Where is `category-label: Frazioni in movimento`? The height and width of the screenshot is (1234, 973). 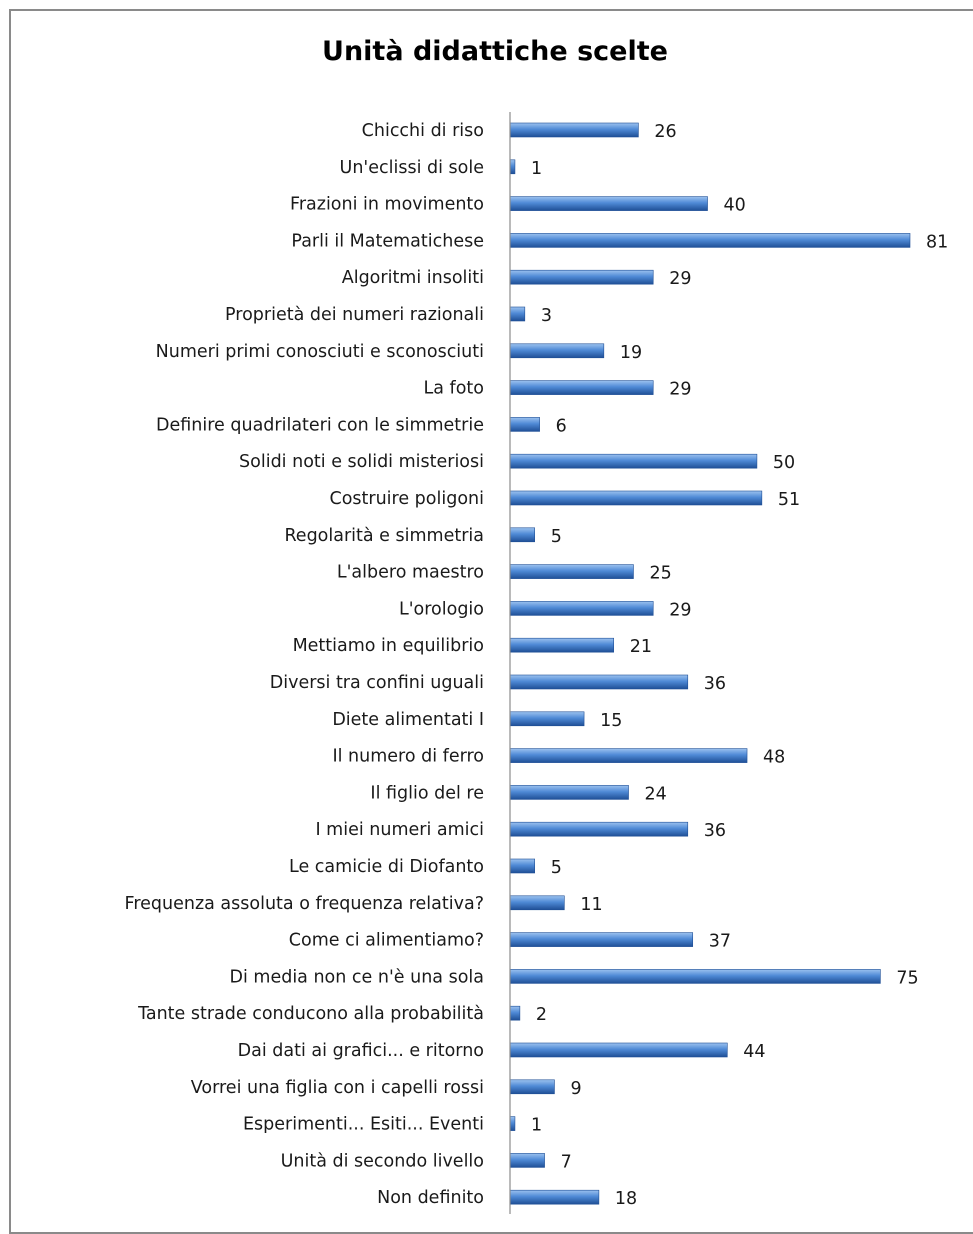 category-label: Frazioni in movimento is located at coordinates (387, 205).